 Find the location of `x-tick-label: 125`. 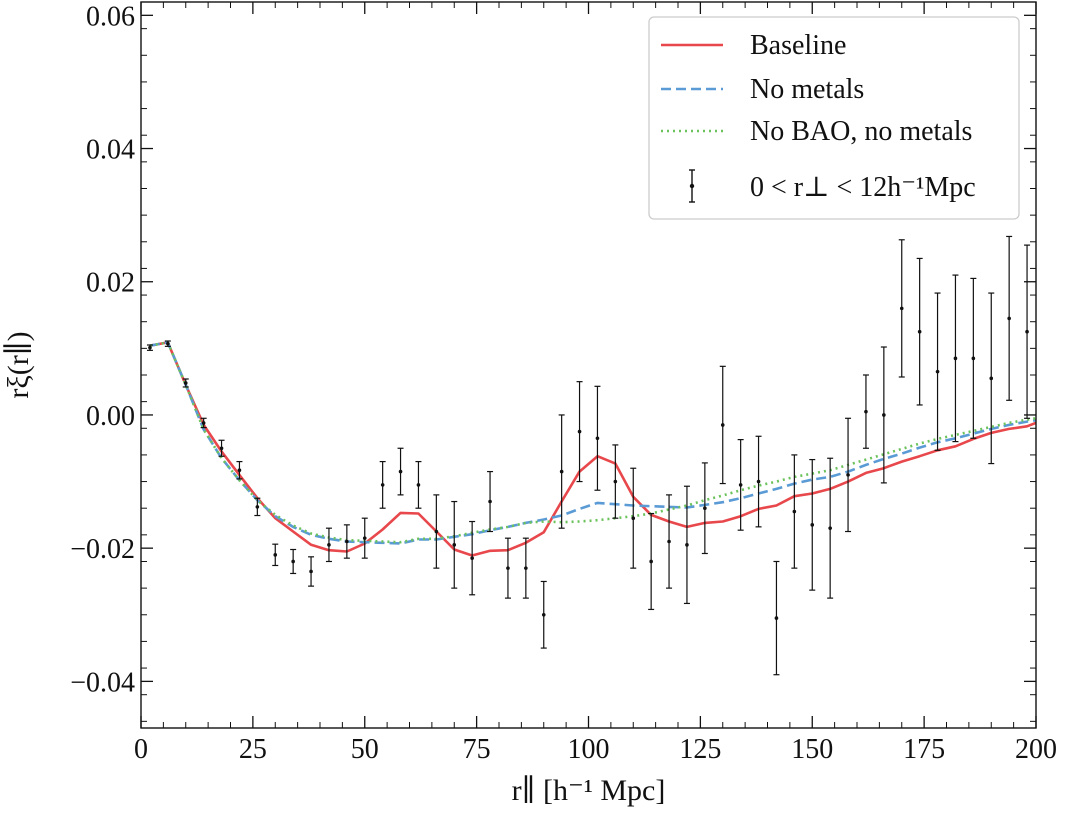

x-tick-label: 125 is located at coordinates (700, 749).